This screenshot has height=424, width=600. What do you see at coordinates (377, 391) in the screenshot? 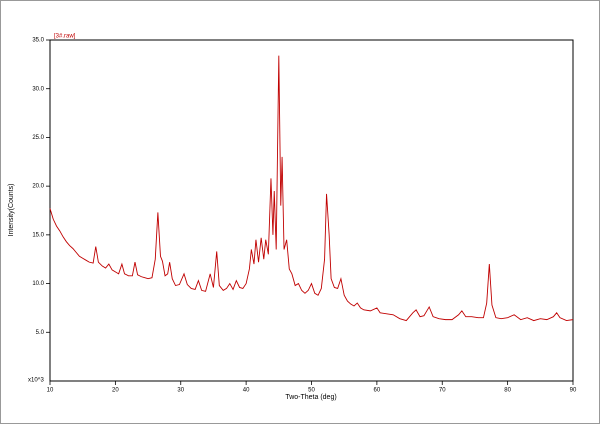
I see `x-tick-label: 60` at bounding box center [377, 391].